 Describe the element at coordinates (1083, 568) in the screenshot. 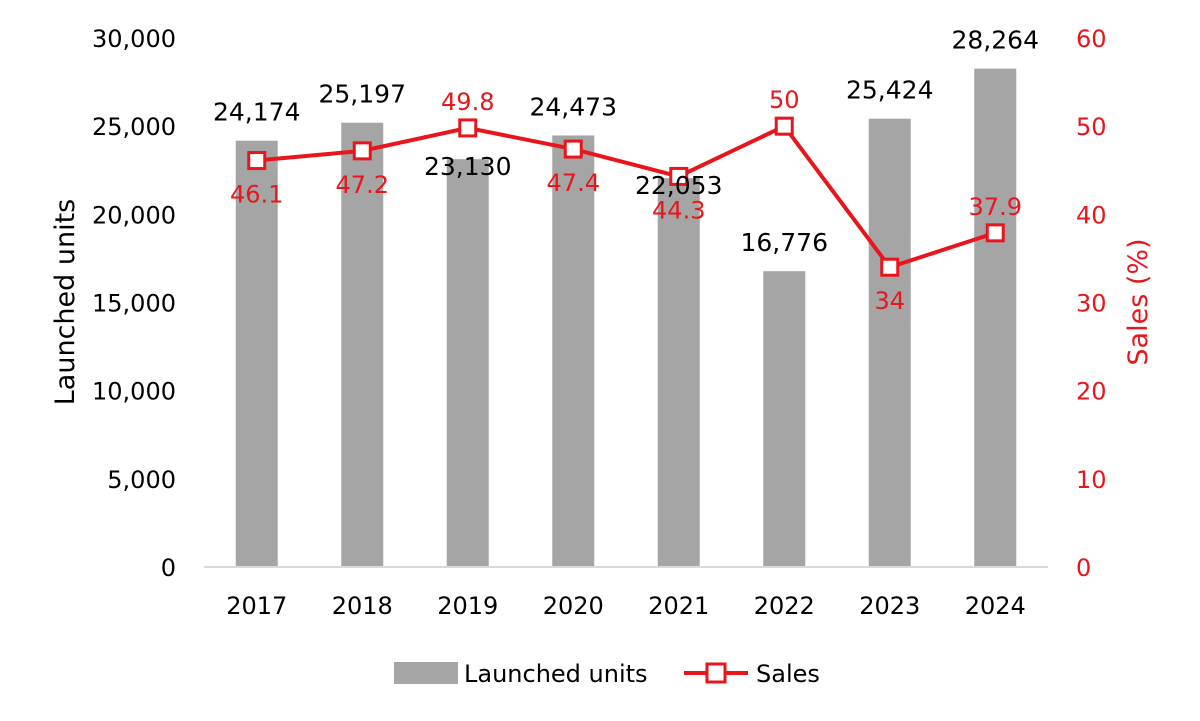

I see `right-tick-label: 0` at that location.